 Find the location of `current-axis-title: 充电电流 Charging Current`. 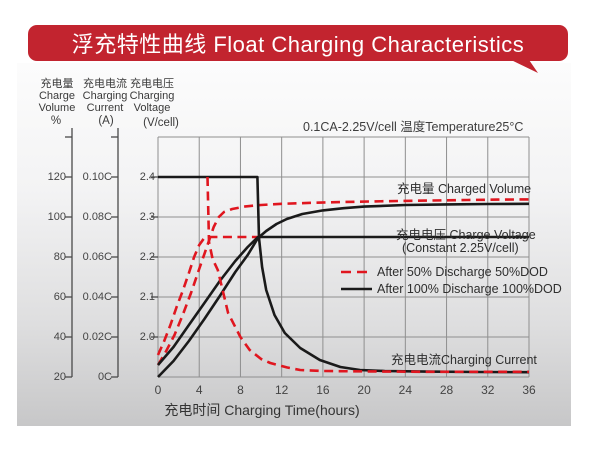

current-axis-title: 充电电流 Charging Current is located at coordinates (105, 96).